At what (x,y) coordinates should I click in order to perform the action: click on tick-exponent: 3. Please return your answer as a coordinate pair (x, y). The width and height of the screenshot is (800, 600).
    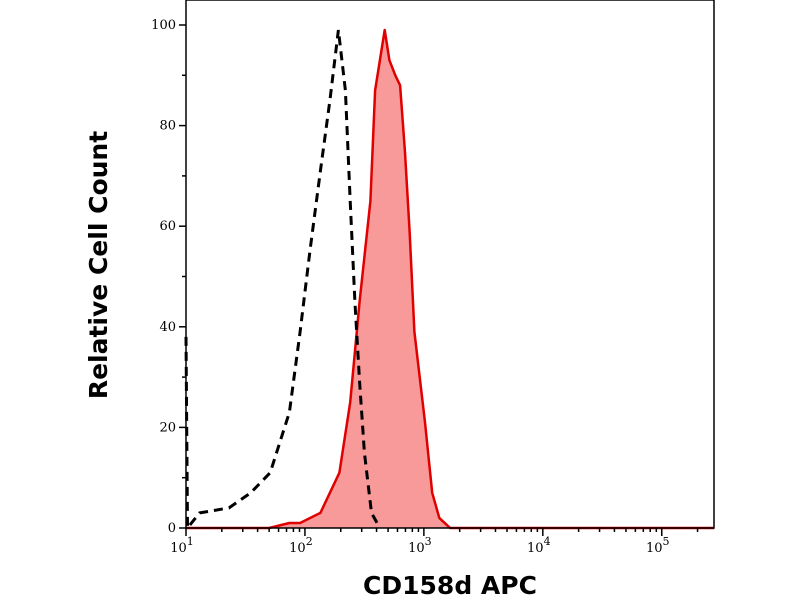
    Looking at the image, I should click on (428, 541).